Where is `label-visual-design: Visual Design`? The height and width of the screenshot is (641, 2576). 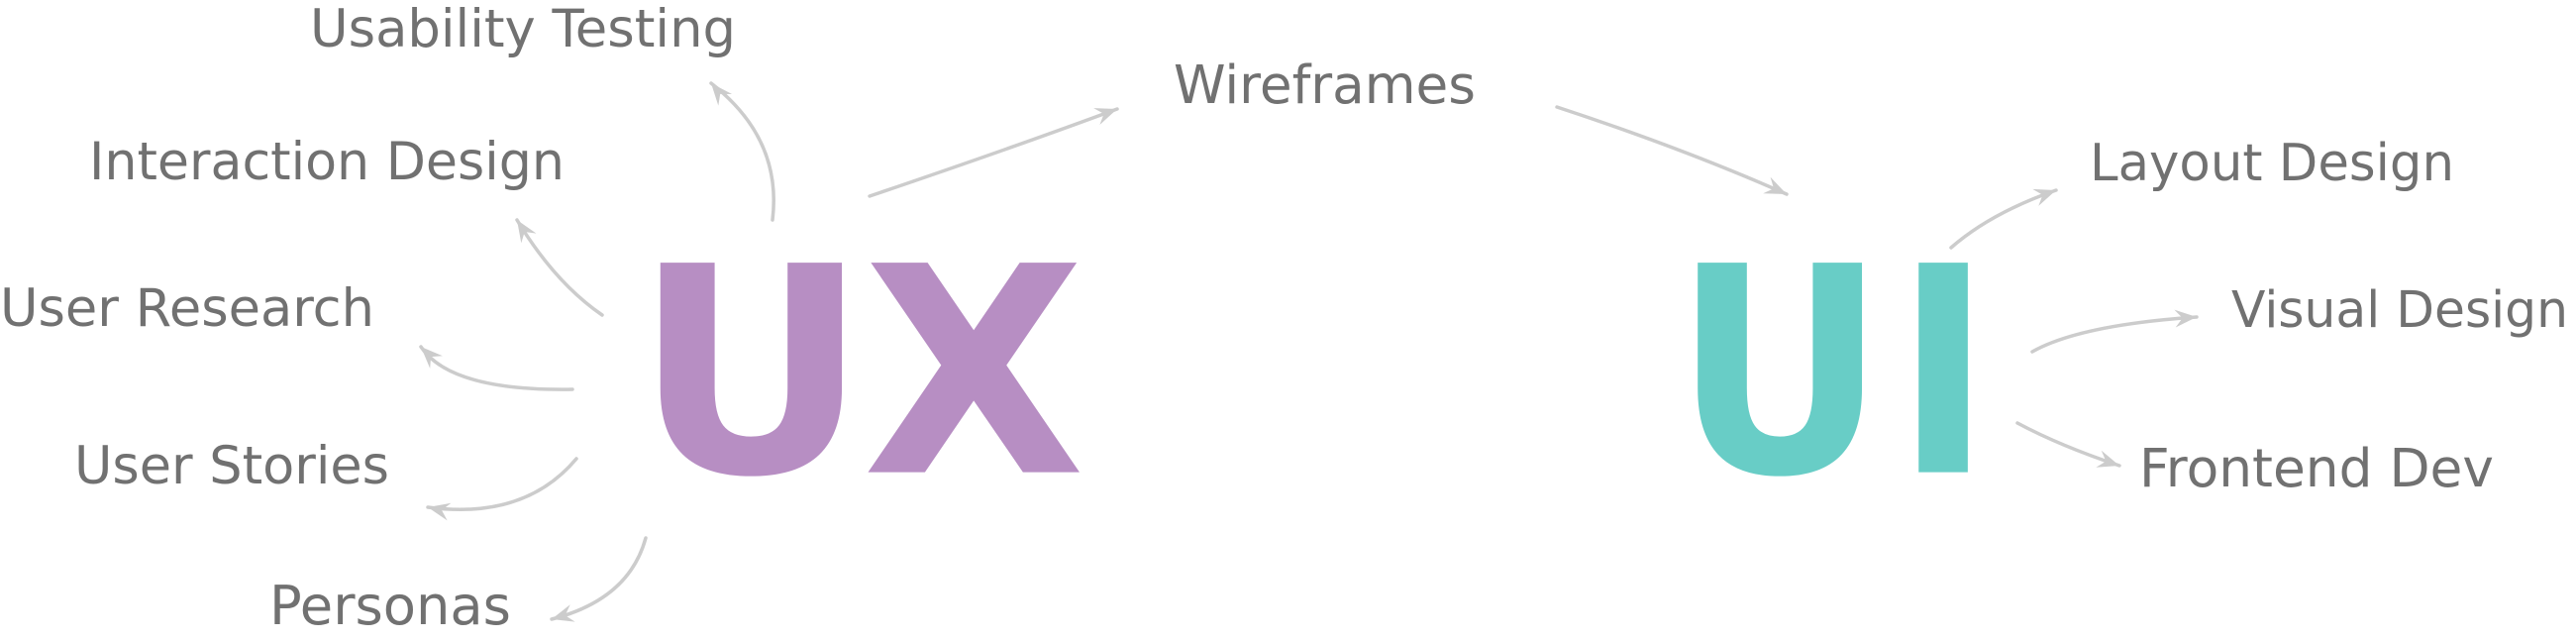 label-visual-design: Visual Design is located at coordinates (2400, 309).